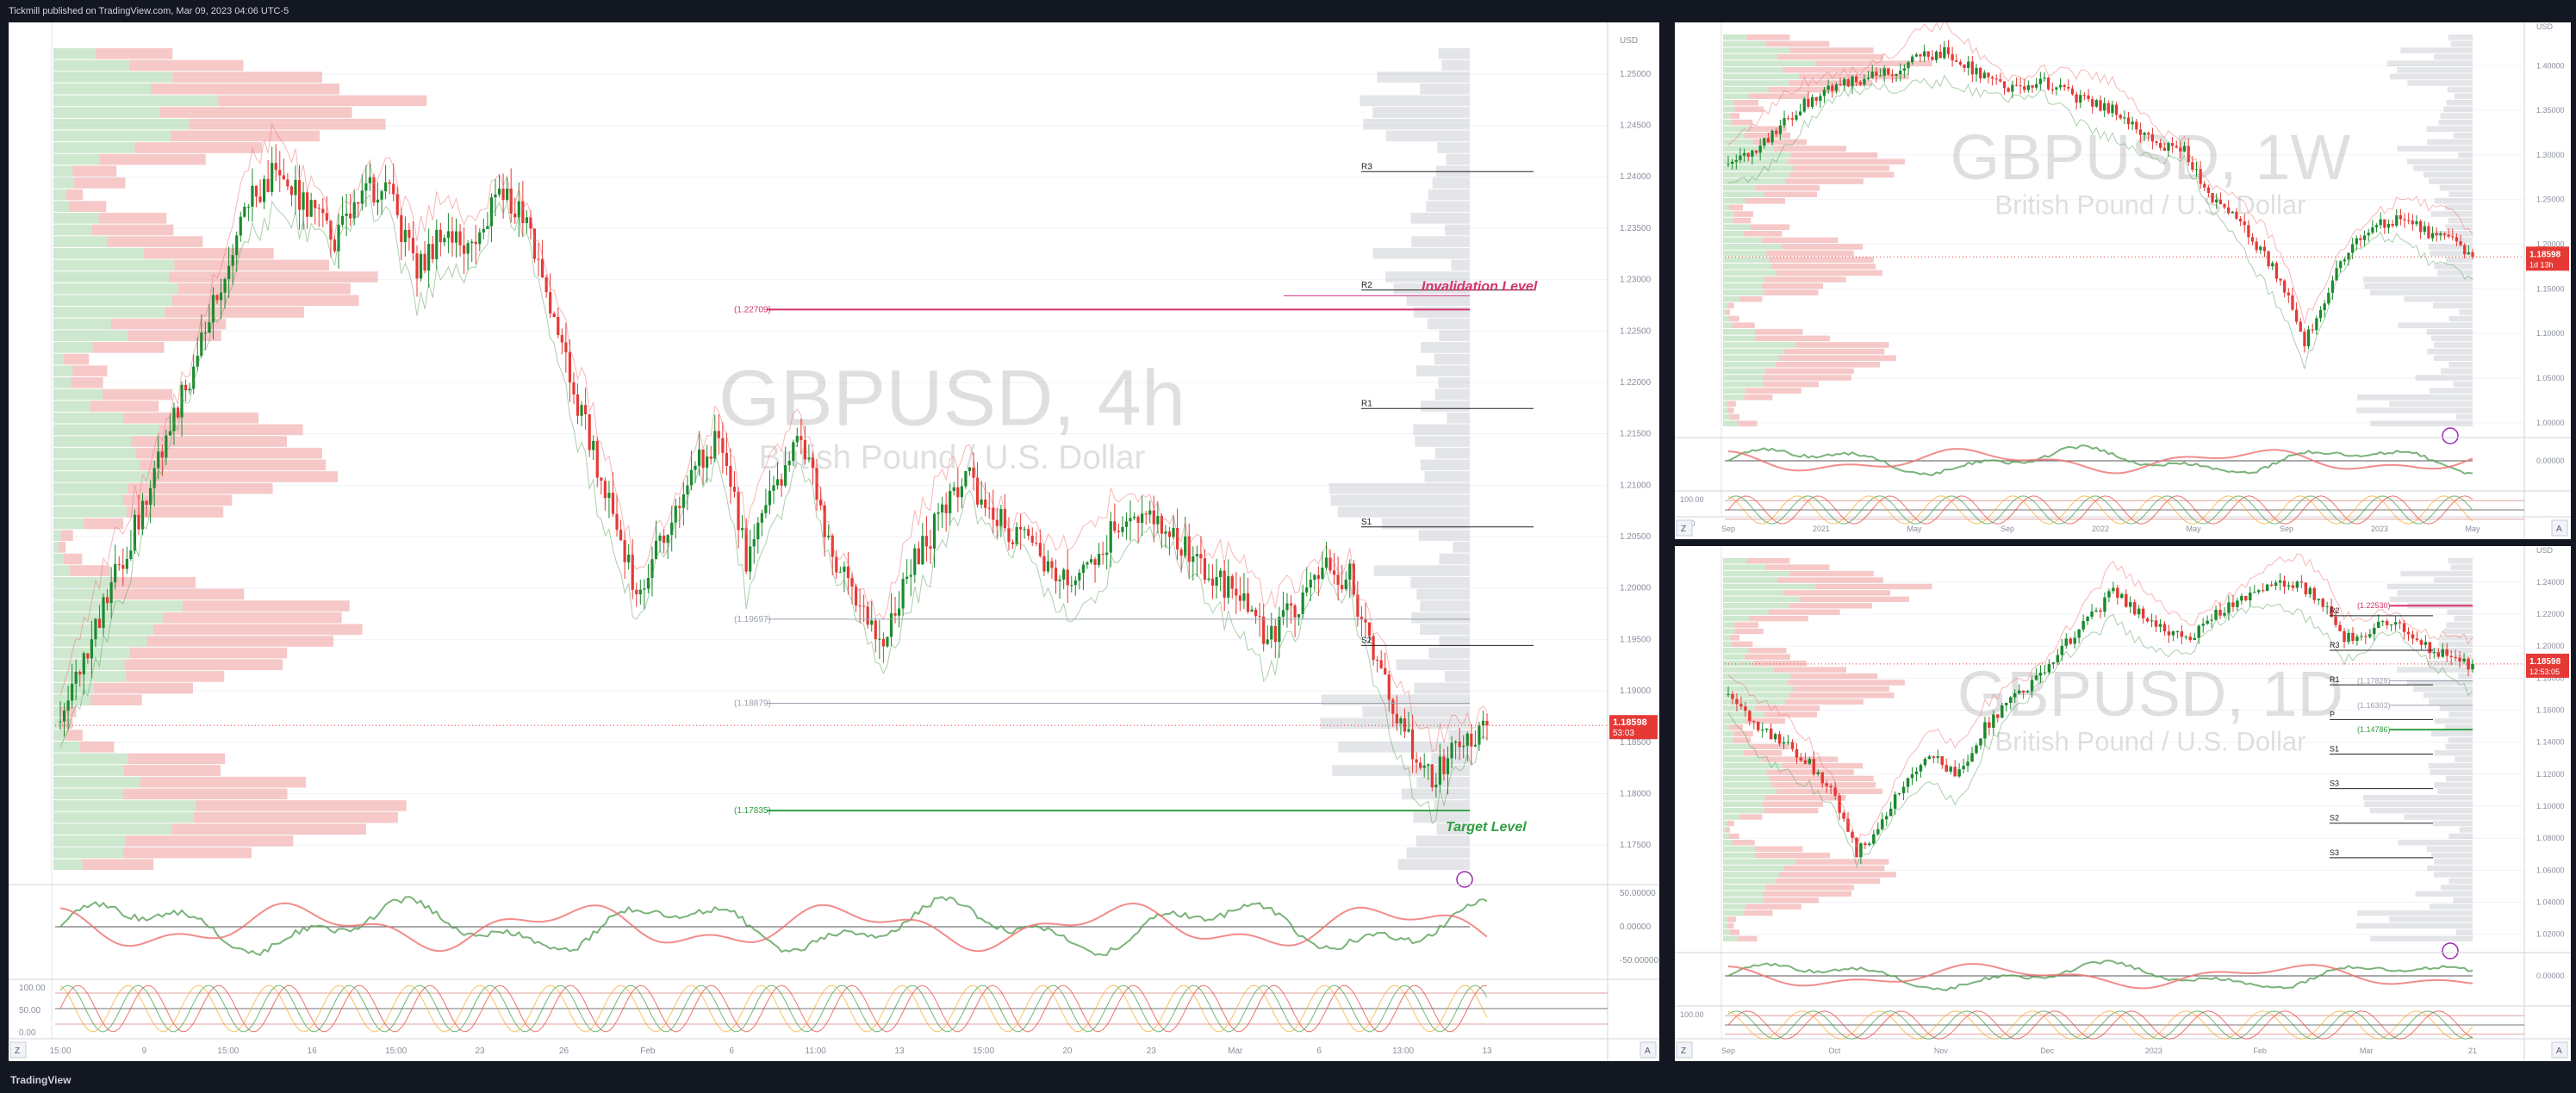 The width and height of the screenshot is (2576, 1093). What do you see at coordinates (2473, 1050) in the screenshot?
I see `x-tick-label: 21` at bounding box center [2473, 1050].